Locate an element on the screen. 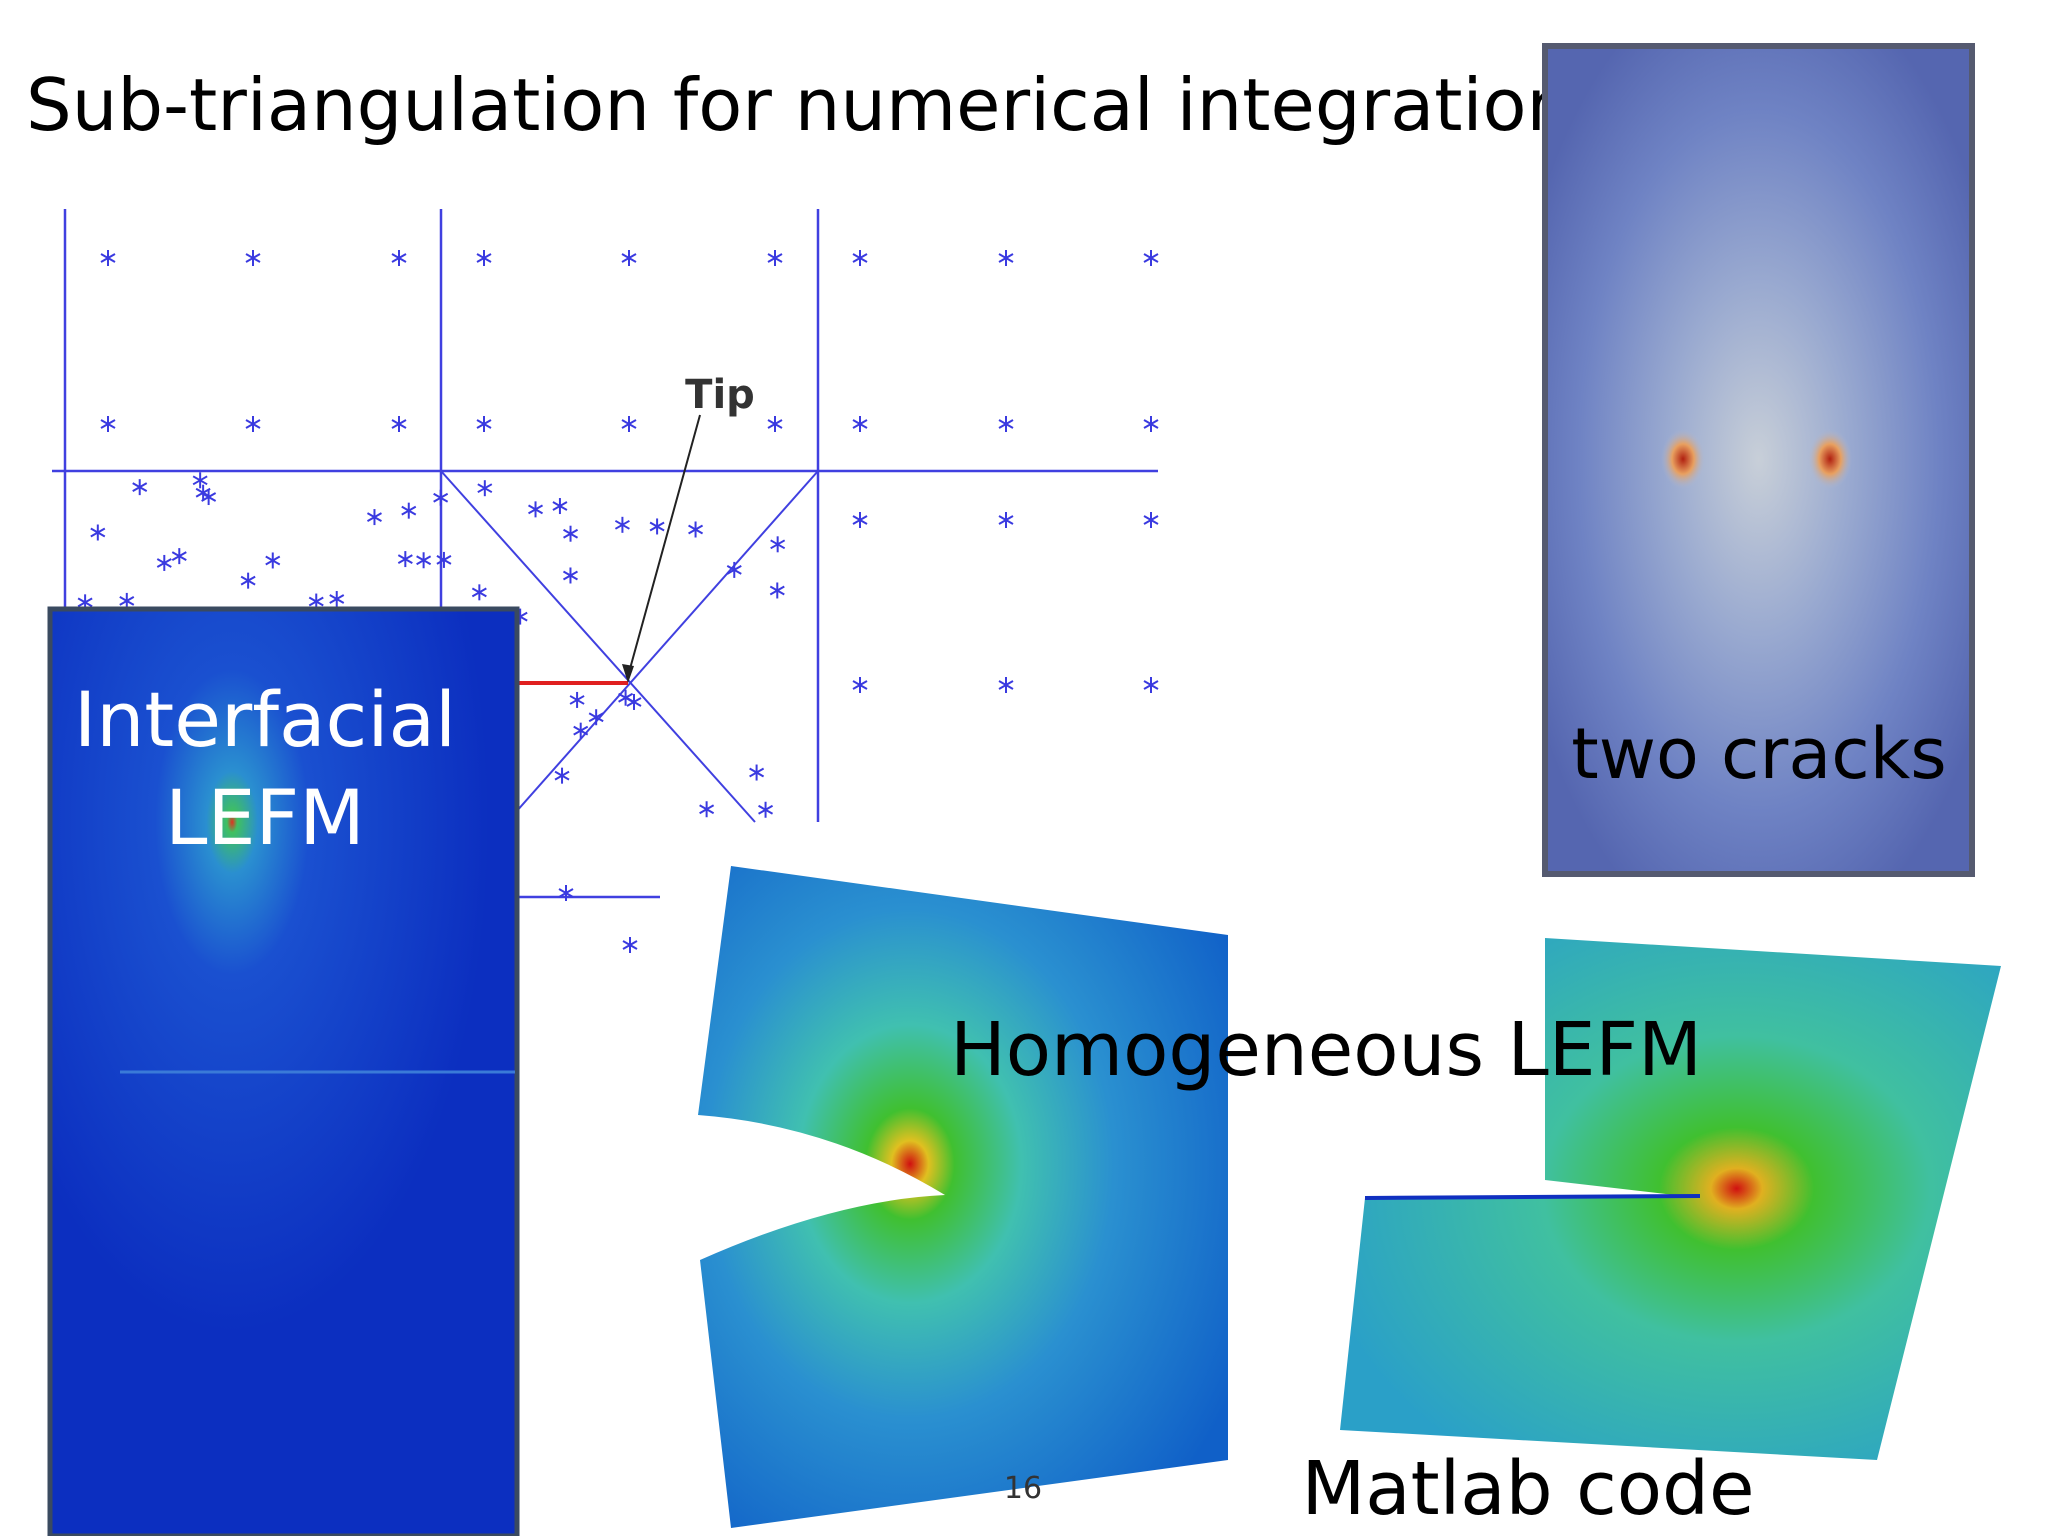  homogeneous-figure is located at coordinates (963, 1197).